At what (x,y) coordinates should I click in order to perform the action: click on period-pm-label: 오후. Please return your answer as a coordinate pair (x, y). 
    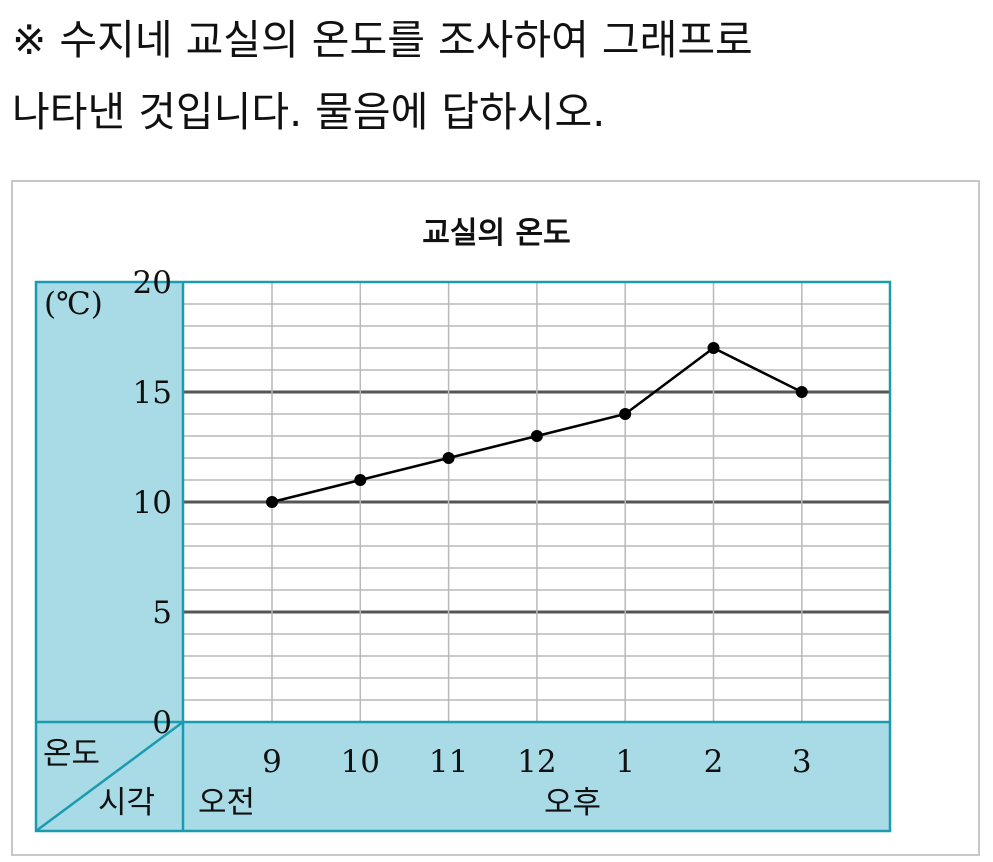
    Looking at the image, I should click on (572, 803).